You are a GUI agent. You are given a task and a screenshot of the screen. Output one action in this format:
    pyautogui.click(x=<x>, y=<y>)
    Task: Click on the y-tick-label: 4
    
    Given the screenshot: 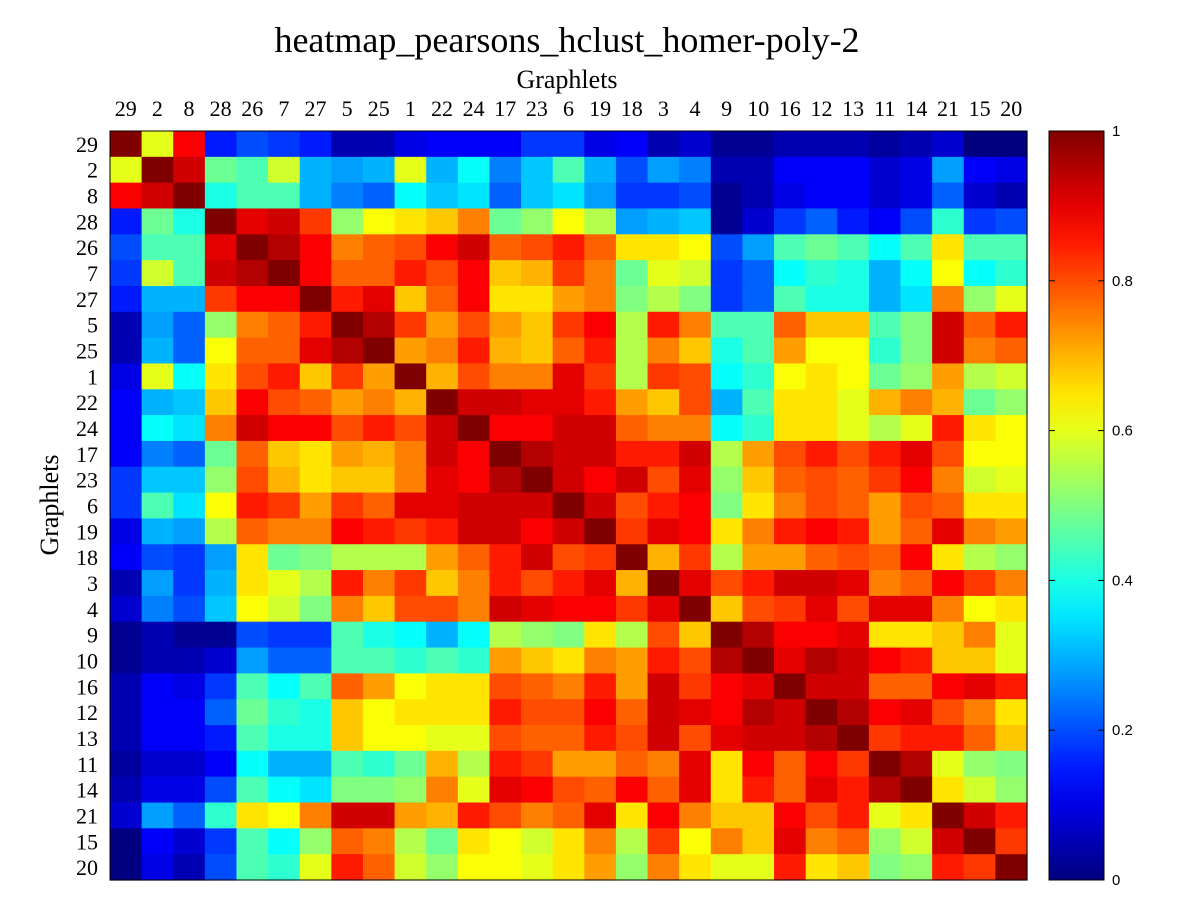 What is the action you would take?
    pyautogui.click(x=92, y=609)
    